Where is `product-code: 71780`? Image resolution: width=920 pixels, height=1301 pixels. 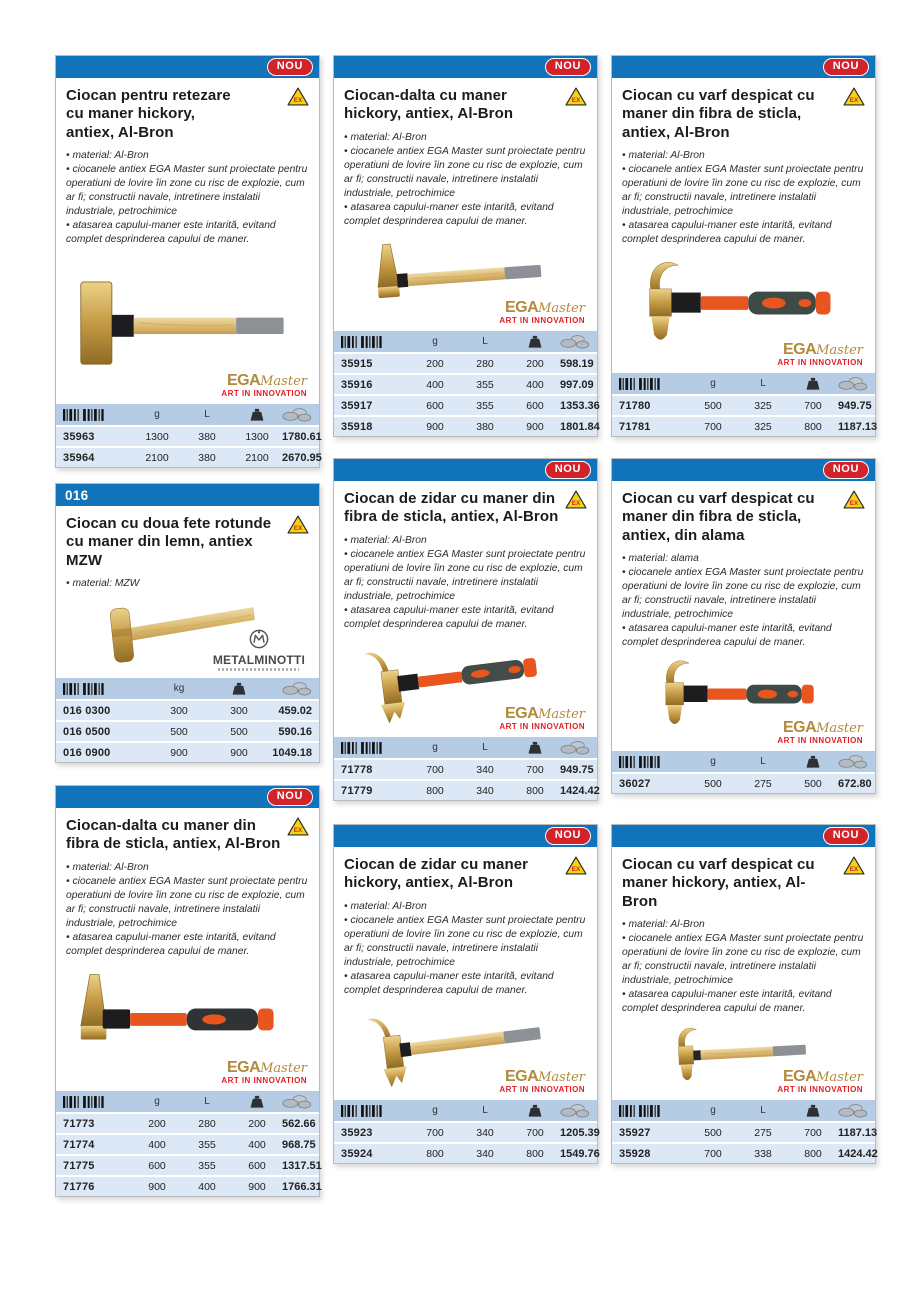
product-code: 71780 is located at coordinates (635, 405).